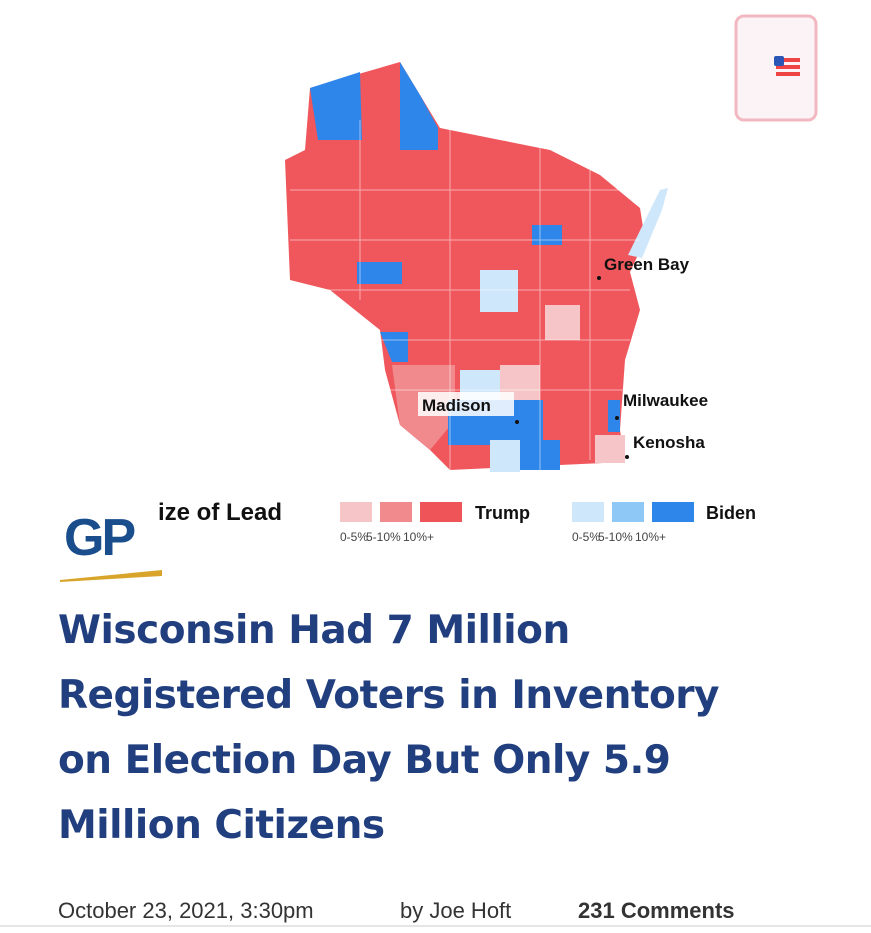  Describe the element at coordinates (731, 513) in the screenshot. I see `legend-label: Biden` at that location.